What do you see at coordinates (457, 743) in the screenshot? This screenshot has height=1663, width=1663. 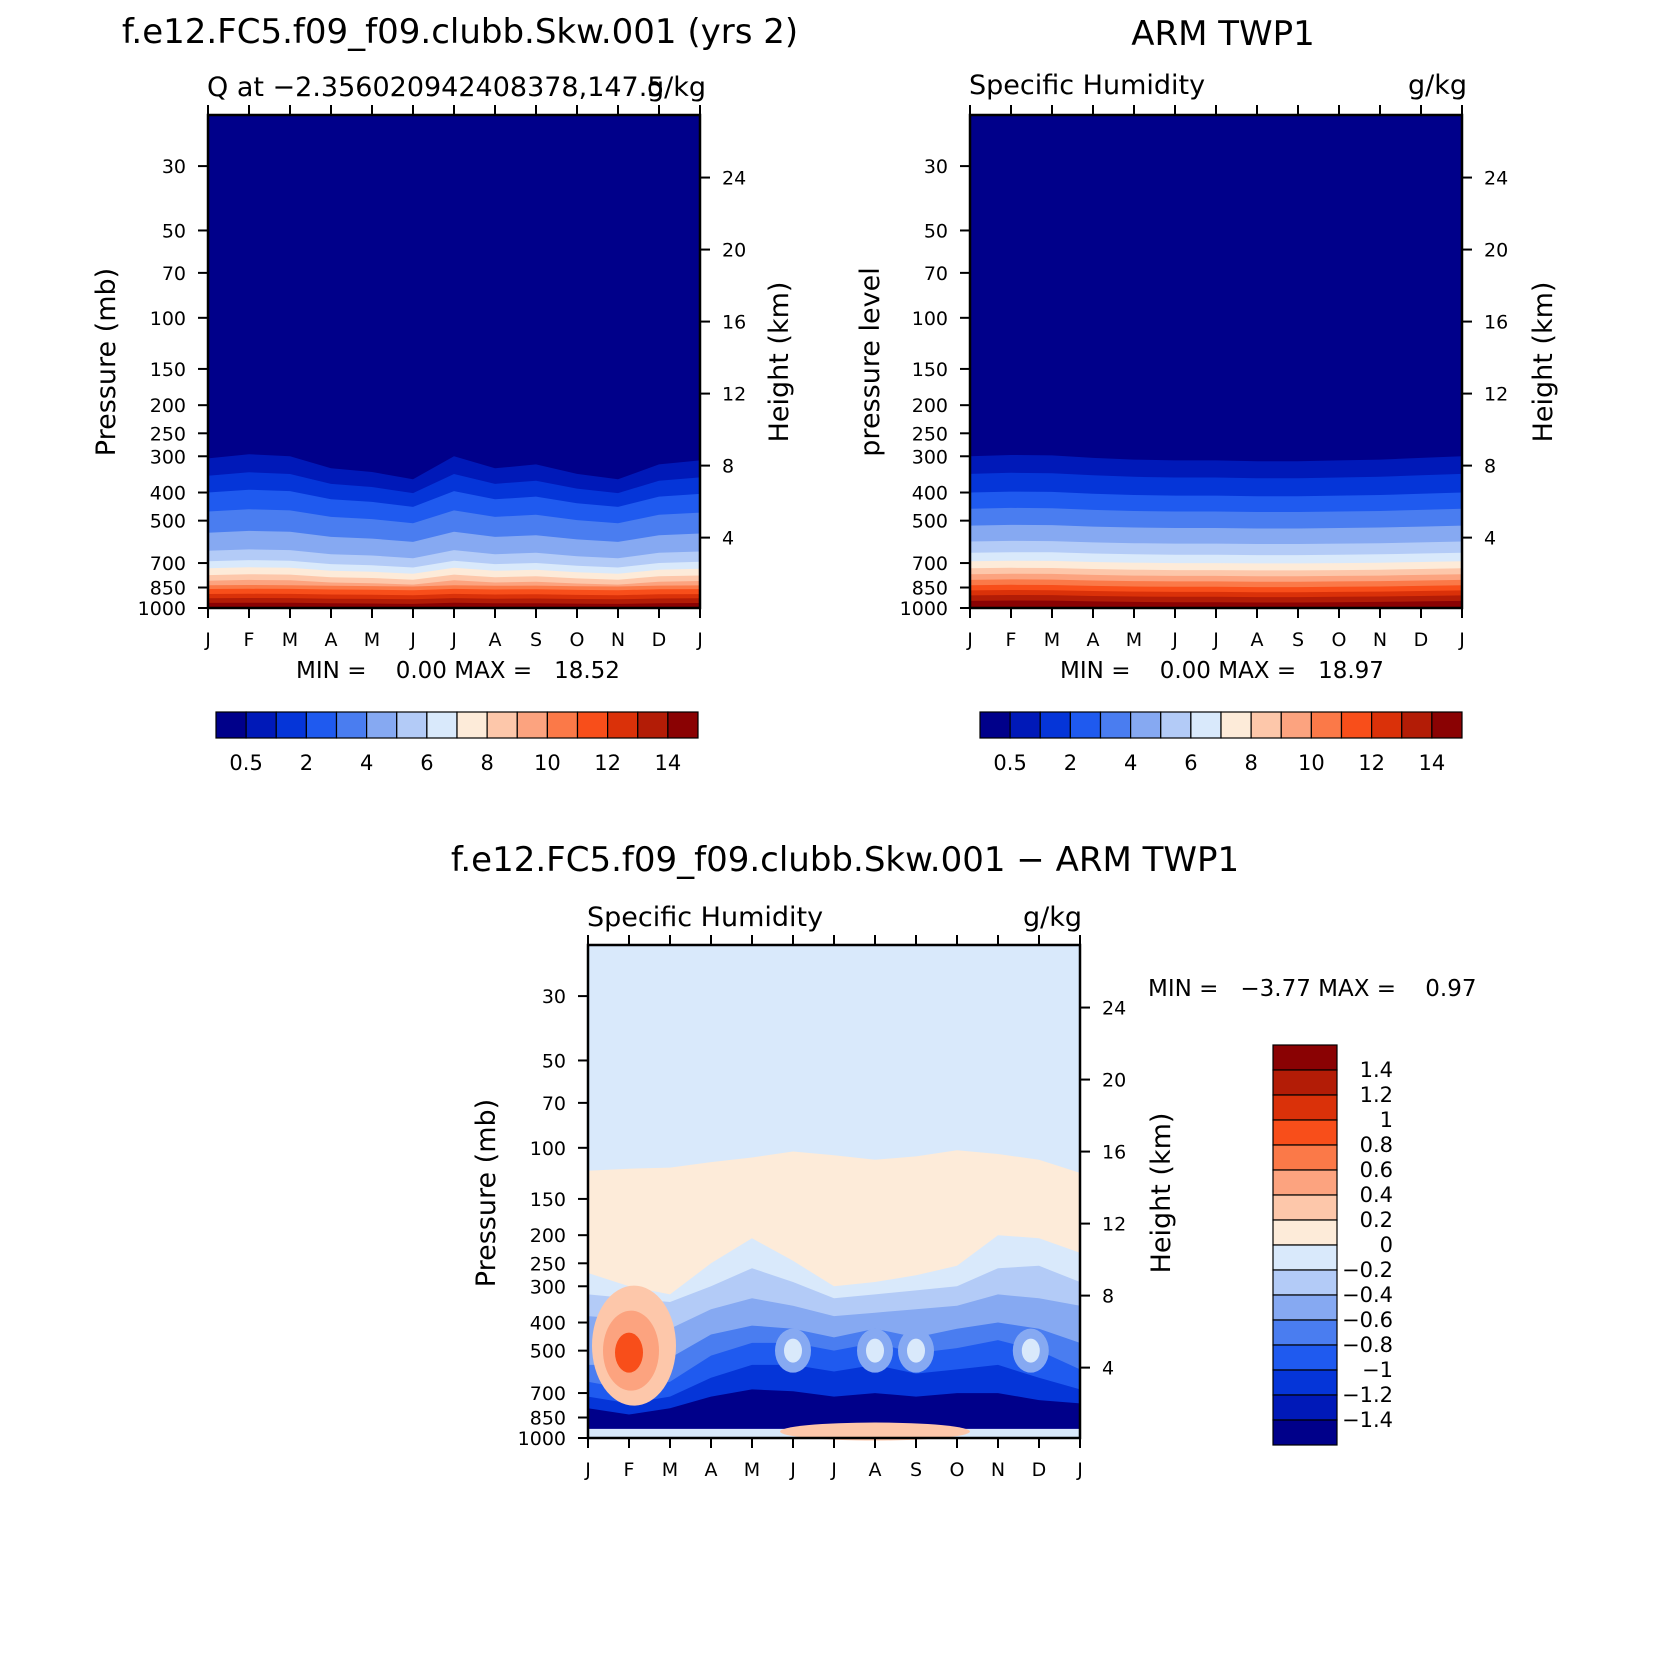 I see `panel1-colorbar: 0.5 2 4 6 8 10 12 14` at bounding box center [457, 743].